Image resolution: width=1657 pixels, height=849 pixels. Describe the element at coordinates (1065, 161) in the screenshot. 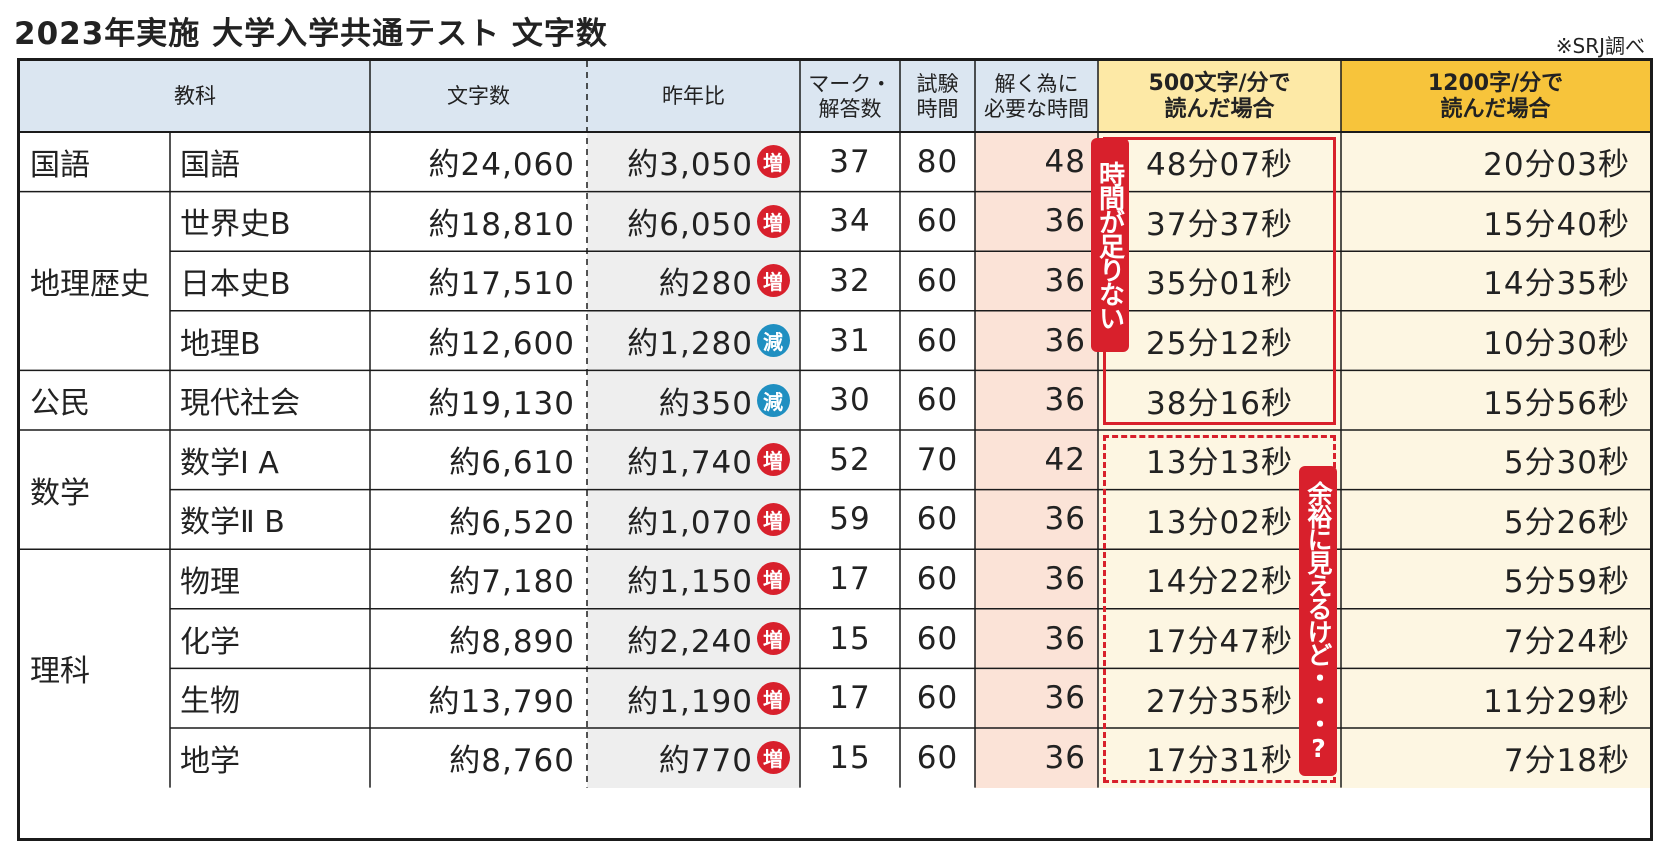

I see `needed-time: 48` at that location.